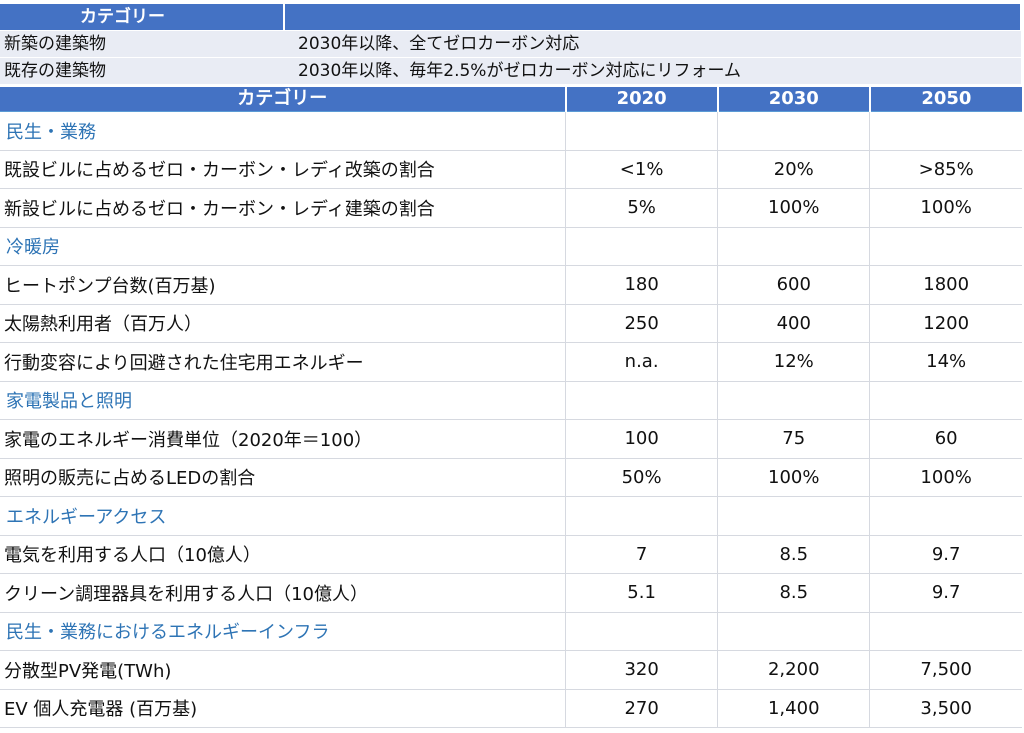  Describe the element at coordinates (142, 44) in the screenshot. I see `policy-row-label: 新築の建築物` at that location.